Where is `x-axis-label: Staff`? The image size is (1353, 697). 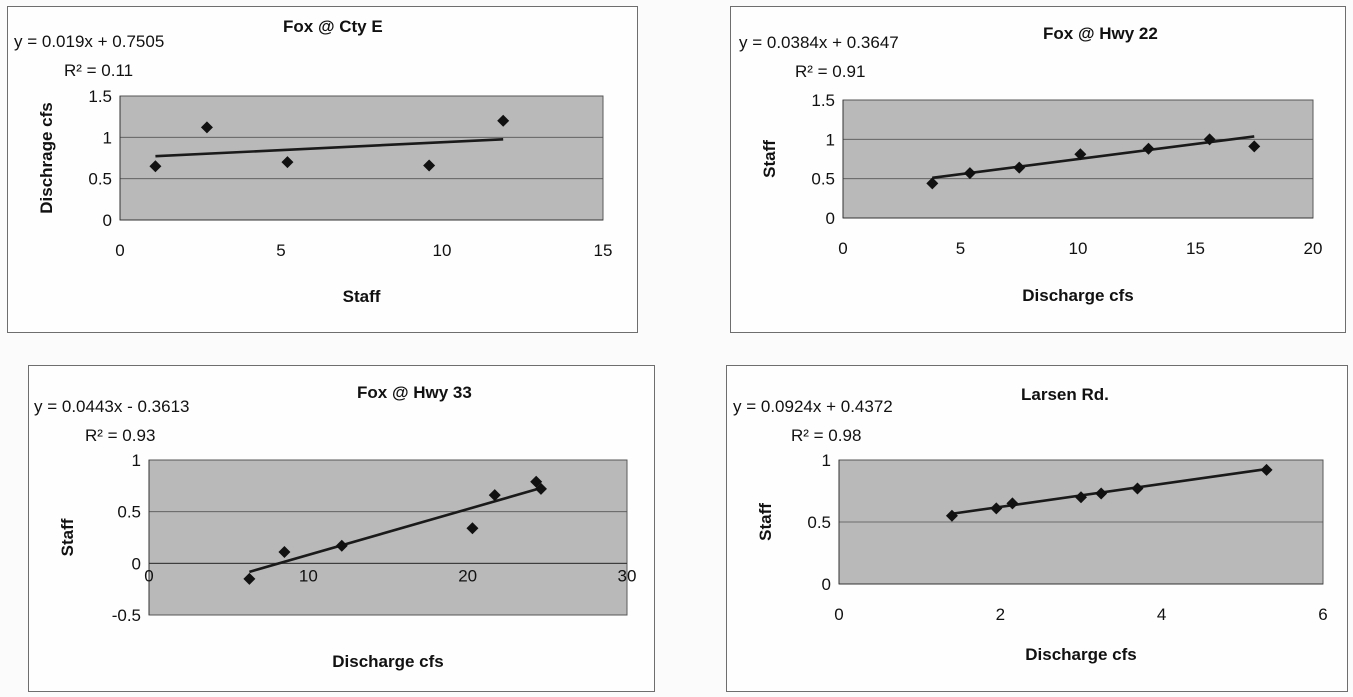
x-axis-label: Staff is located at coordinates (362, 296).